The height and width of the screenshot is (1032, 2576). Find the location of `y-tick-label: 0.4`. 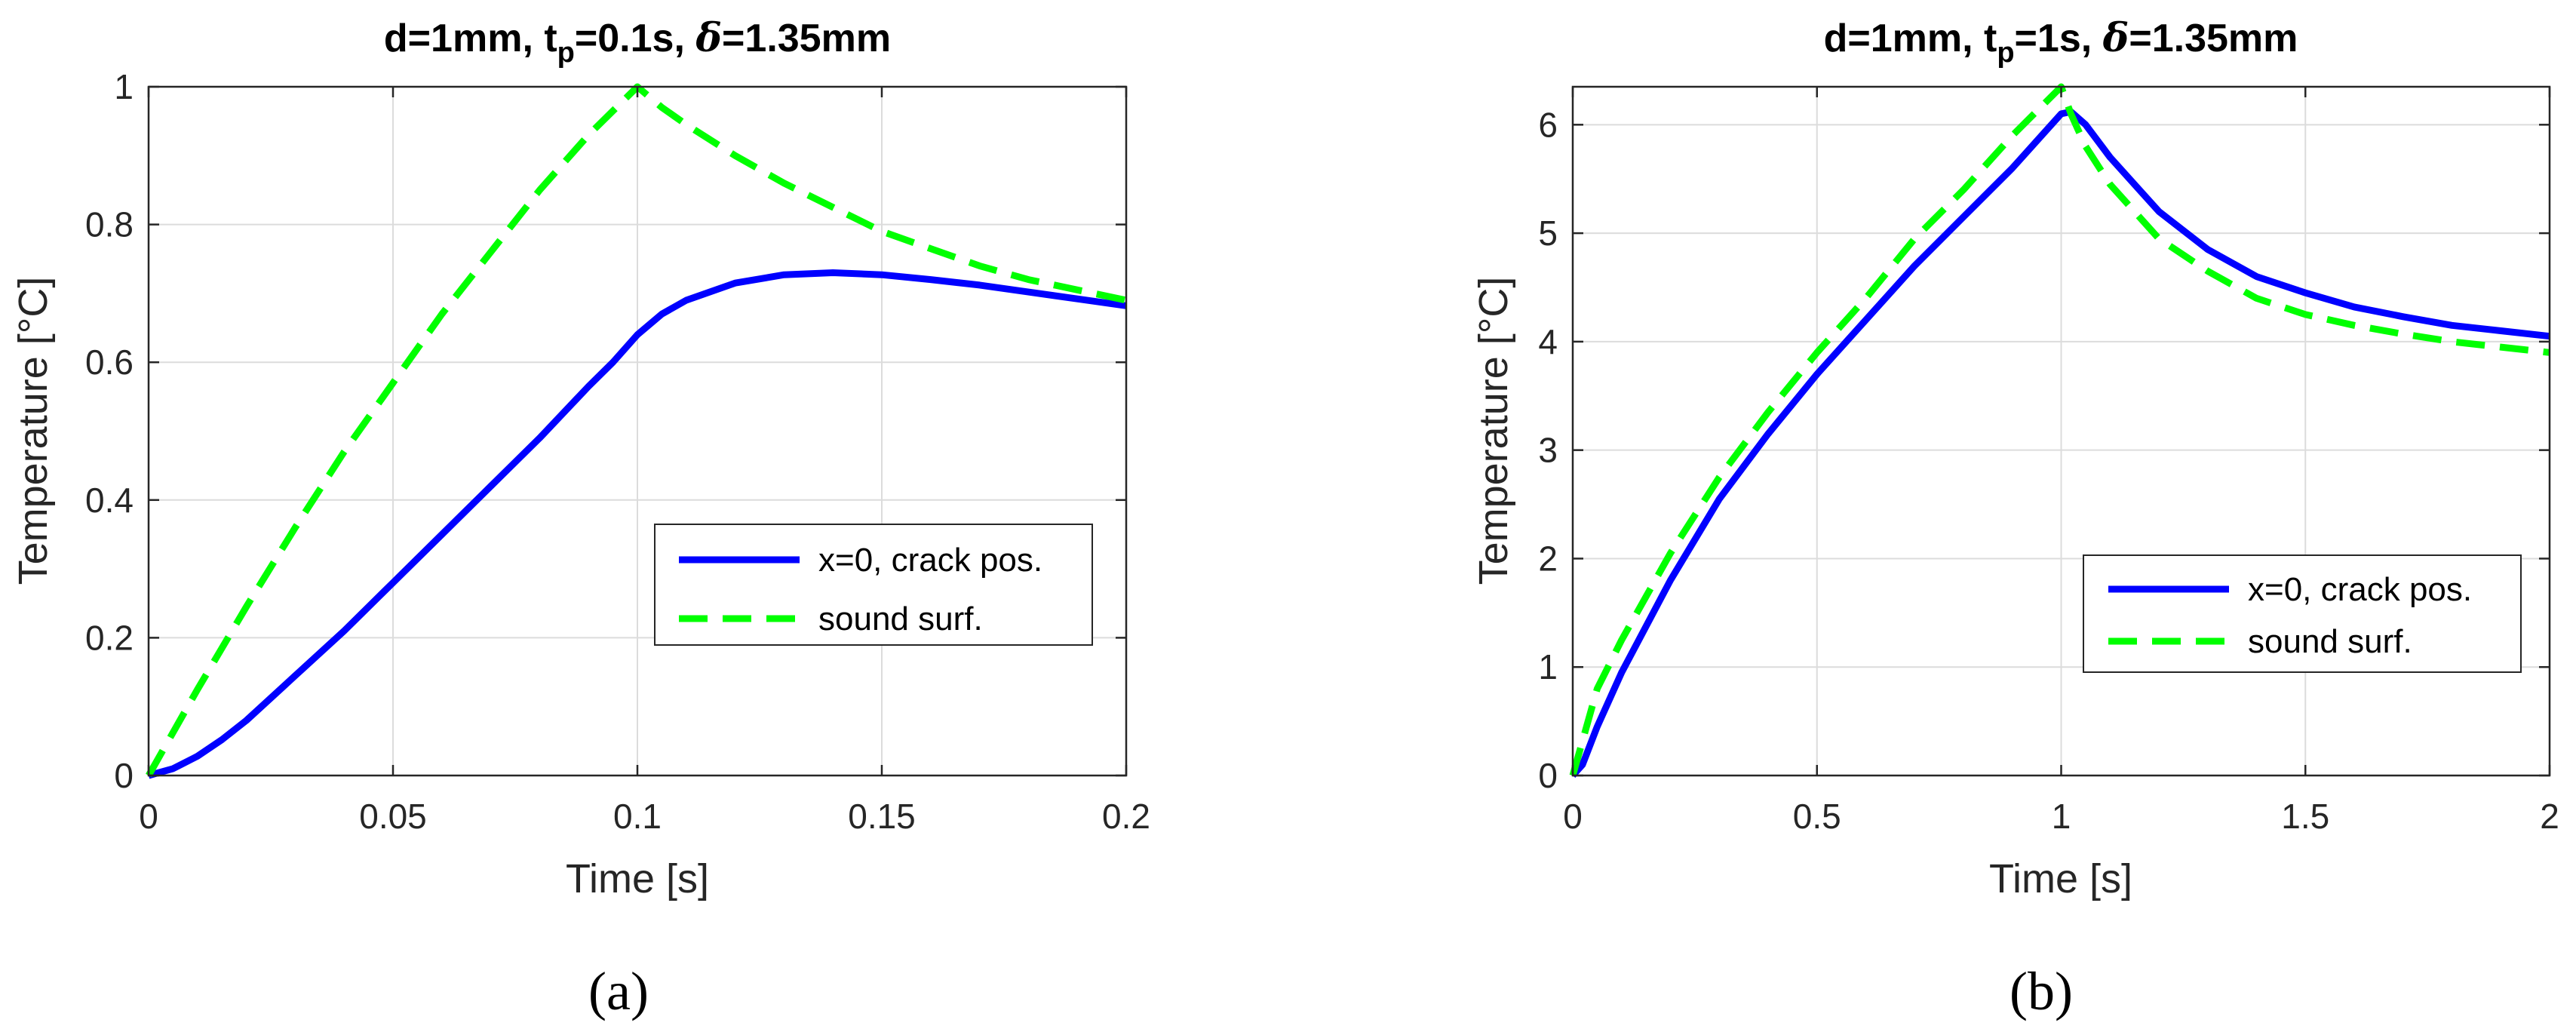

y-tick-label: 0.4 is located at coordinates (109, 500).